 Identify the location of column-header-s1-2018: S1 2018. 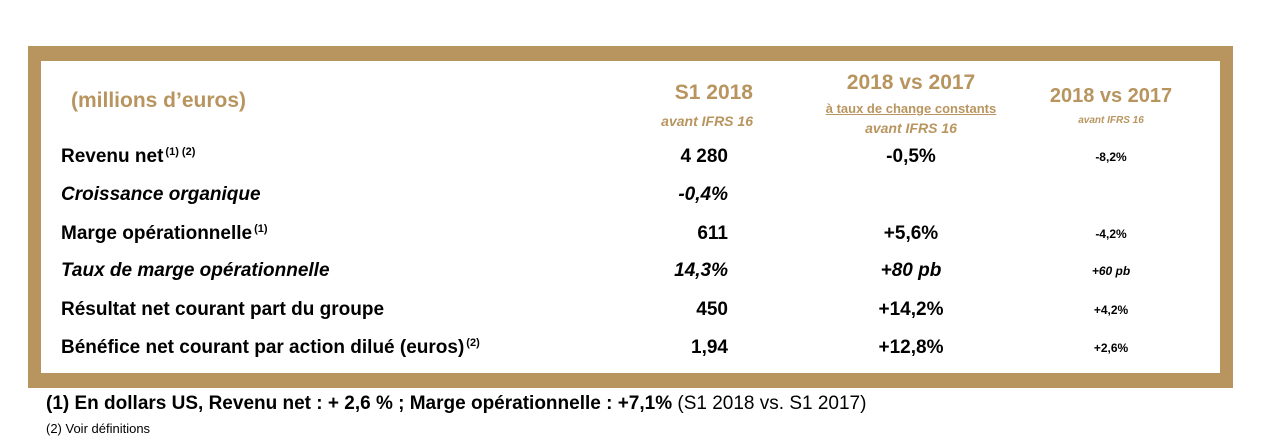
(713, 92).